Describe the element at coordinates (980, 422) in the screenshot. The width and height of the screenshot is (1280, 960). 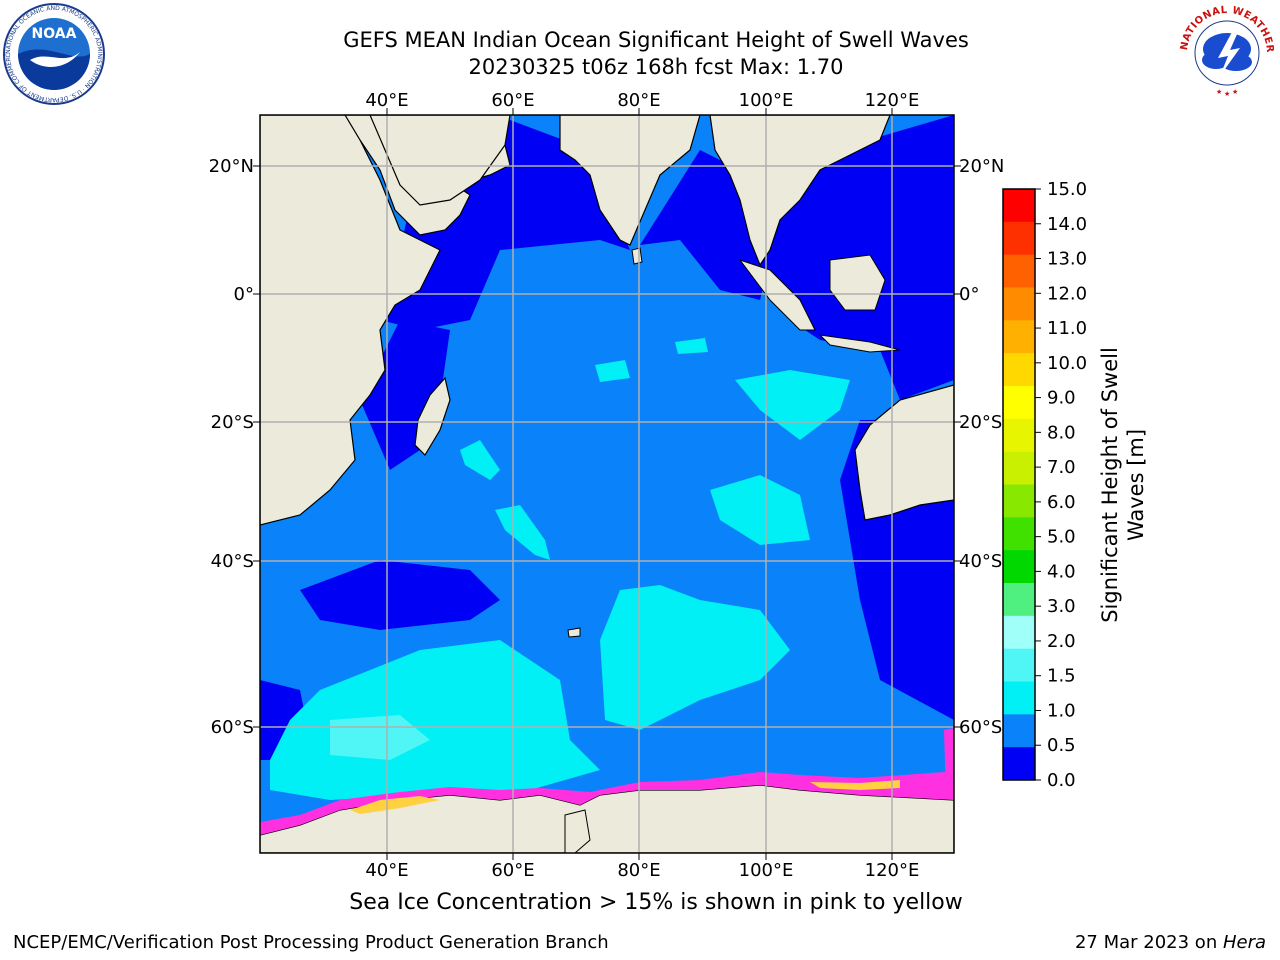
I see `lat-label-right: 20°S` at that location.